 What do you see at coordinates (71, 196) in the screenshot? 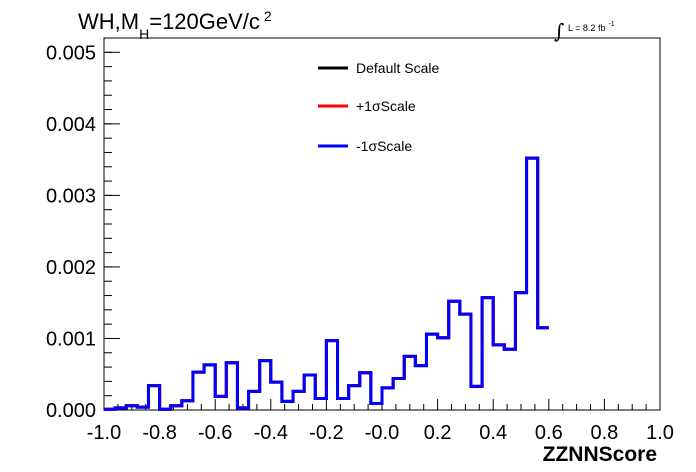
I see `y-tick-label: 0.003` at bounding box center [71, 196].